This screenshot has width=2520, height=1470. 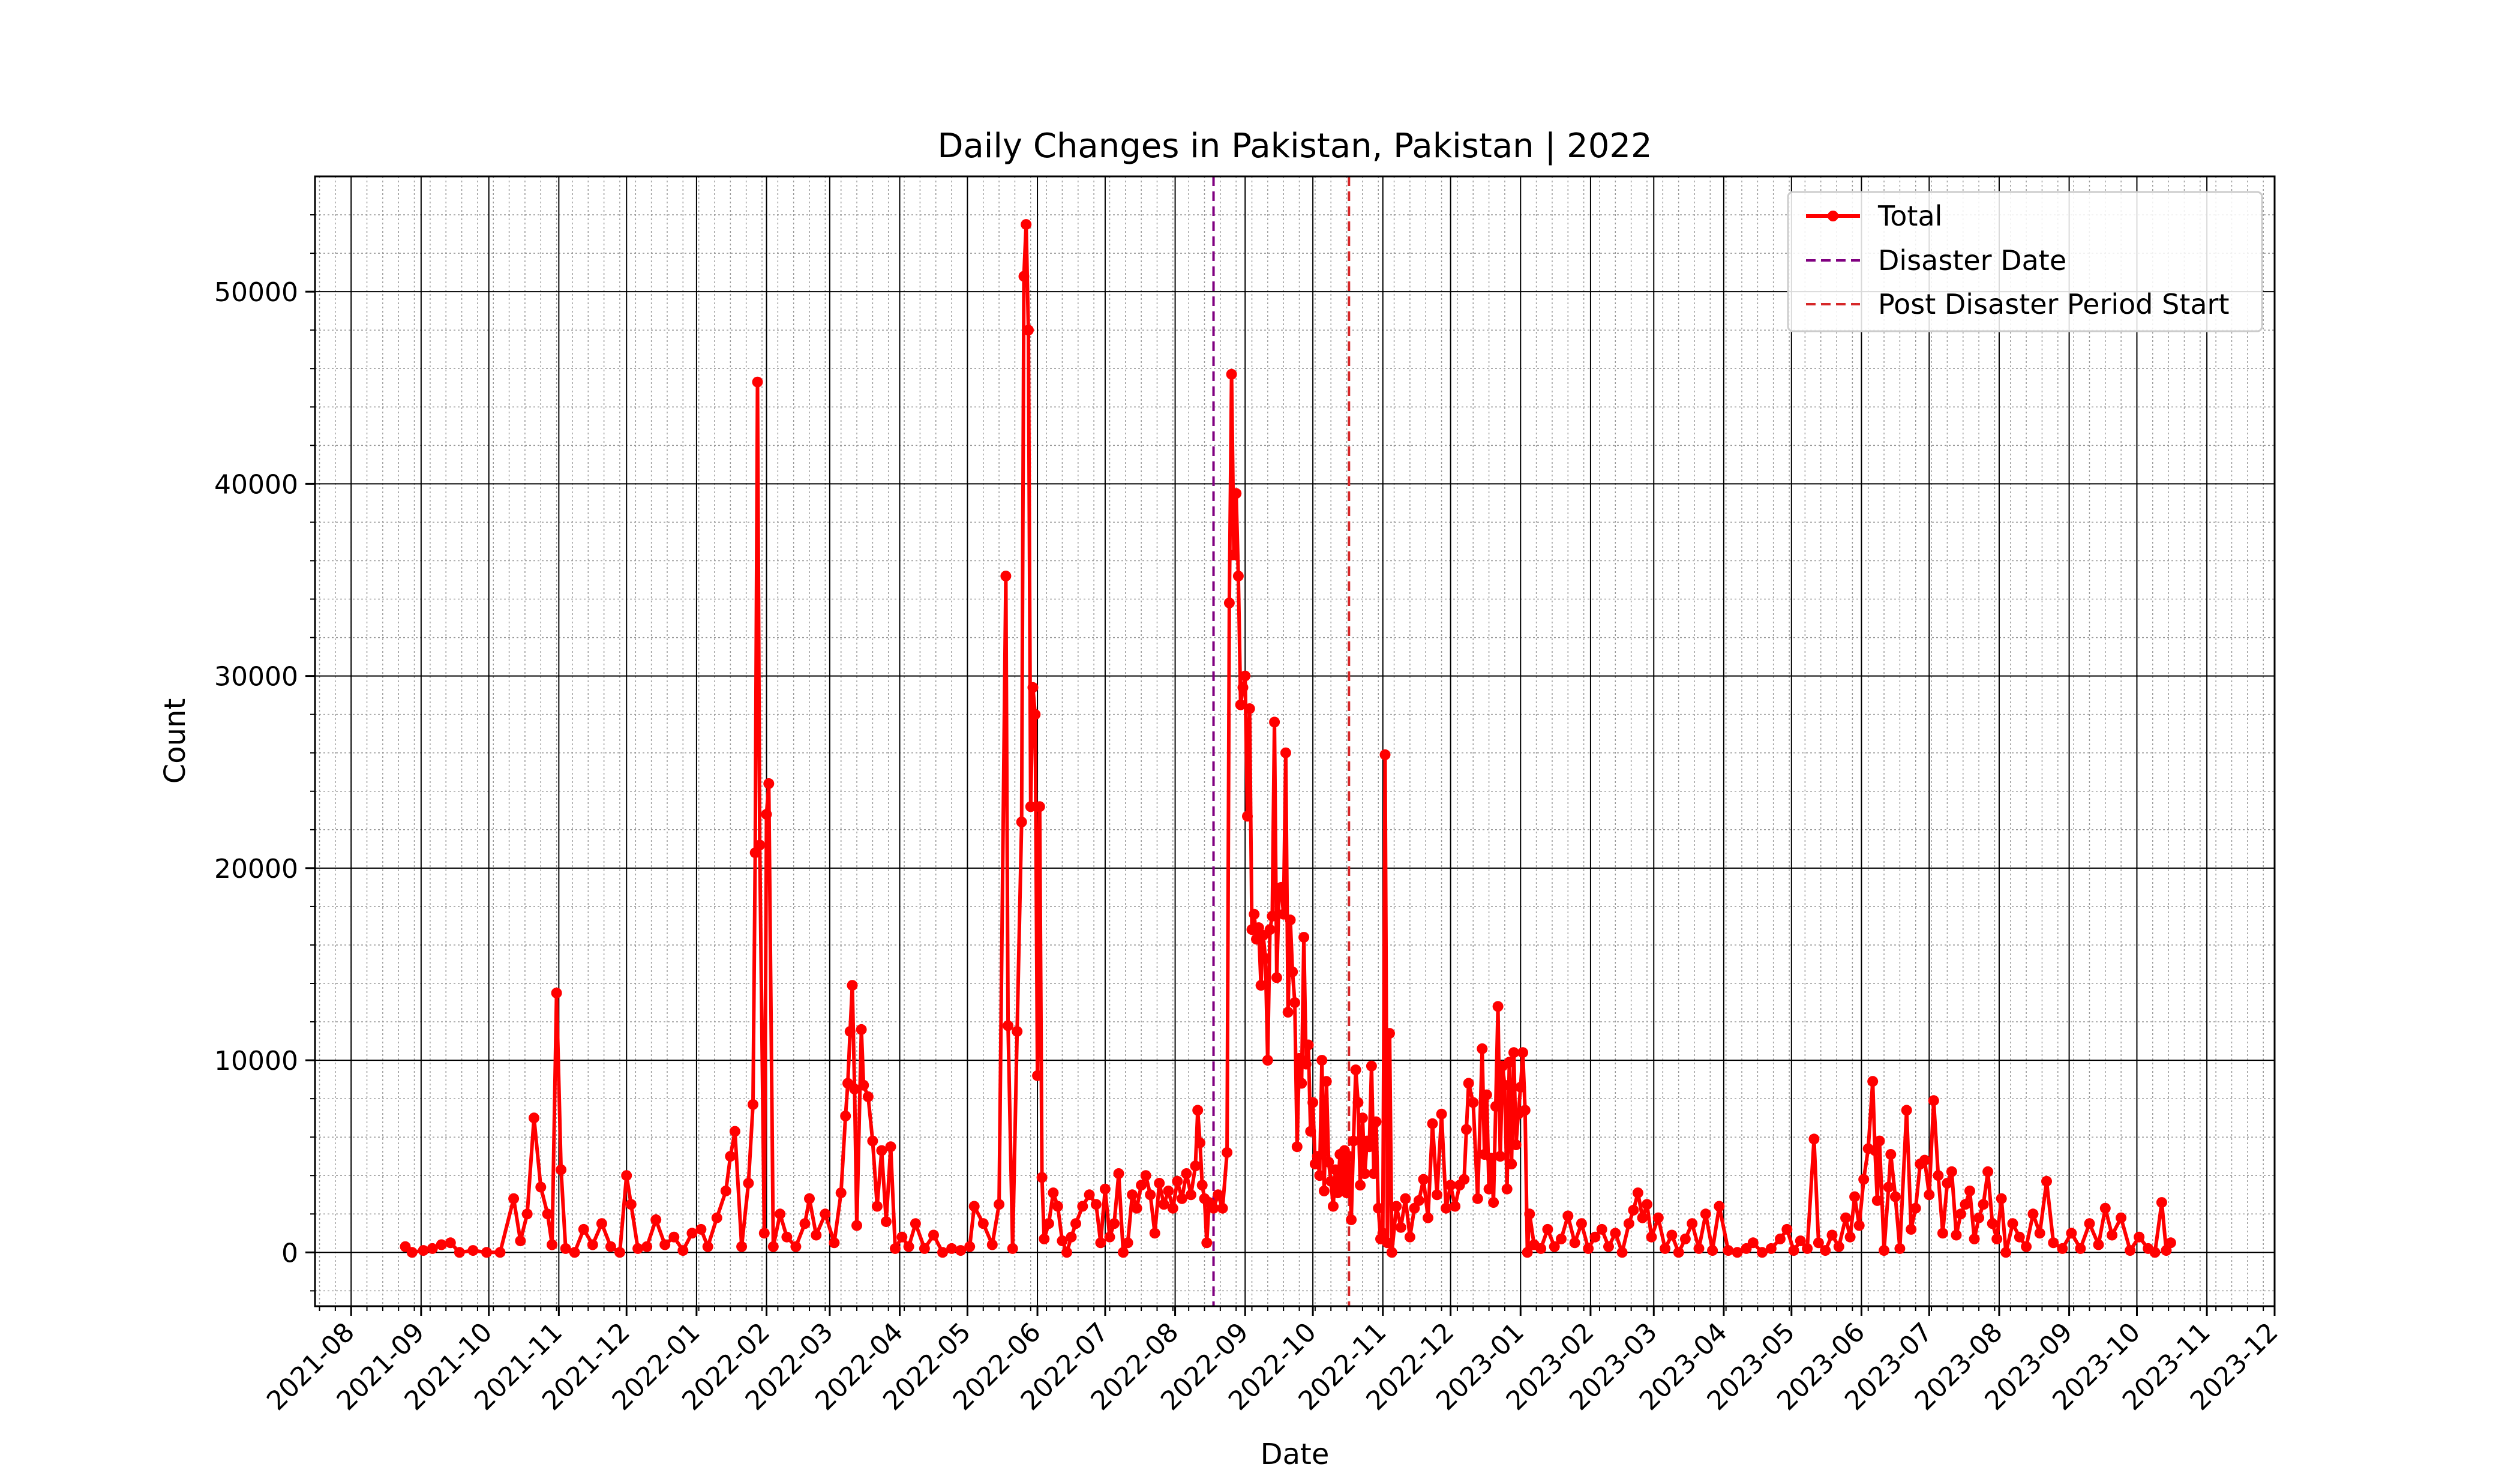 I want to click on y-tick-label: 20000, so click(x=256, y=869).